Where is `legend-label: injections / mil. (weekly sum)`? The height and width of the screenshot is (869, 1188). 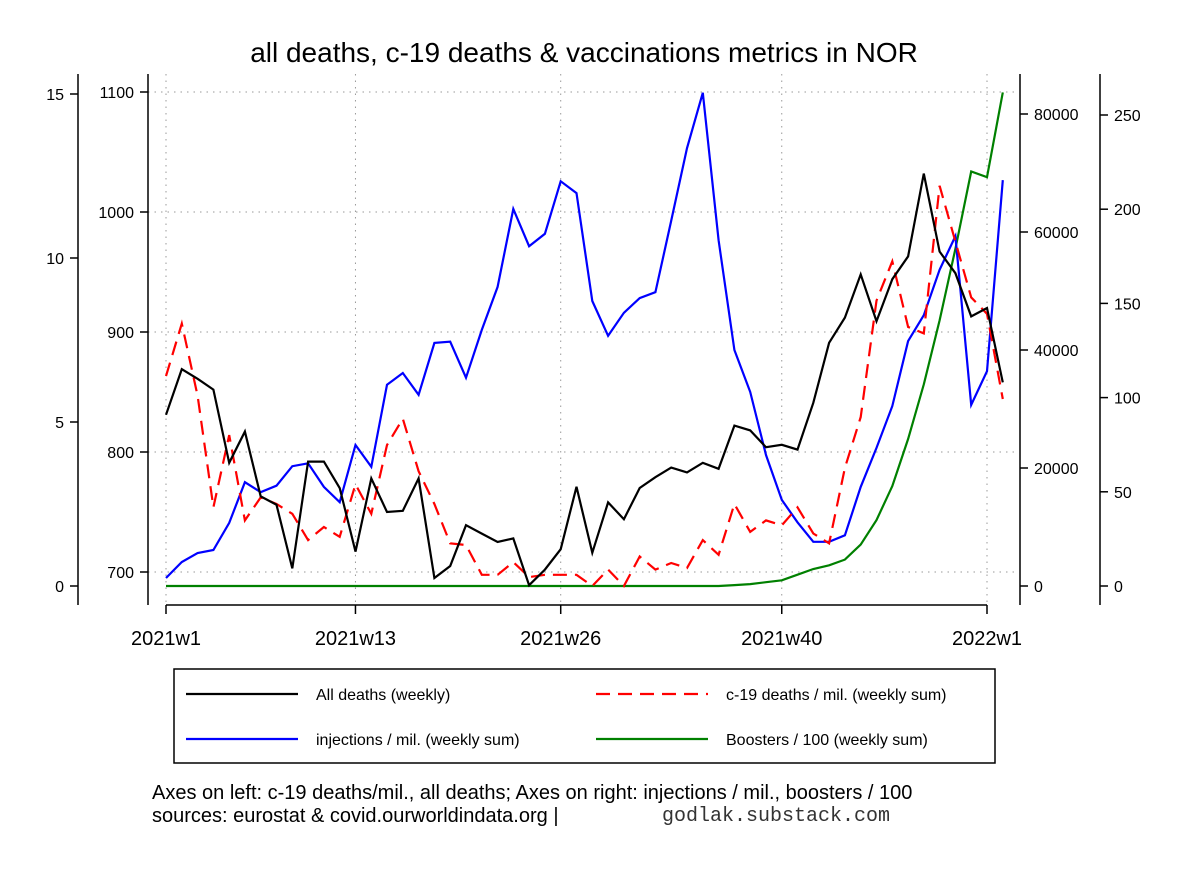 legend-label: injections / mil. (weekly sum) is located at coordinates (418, 740).